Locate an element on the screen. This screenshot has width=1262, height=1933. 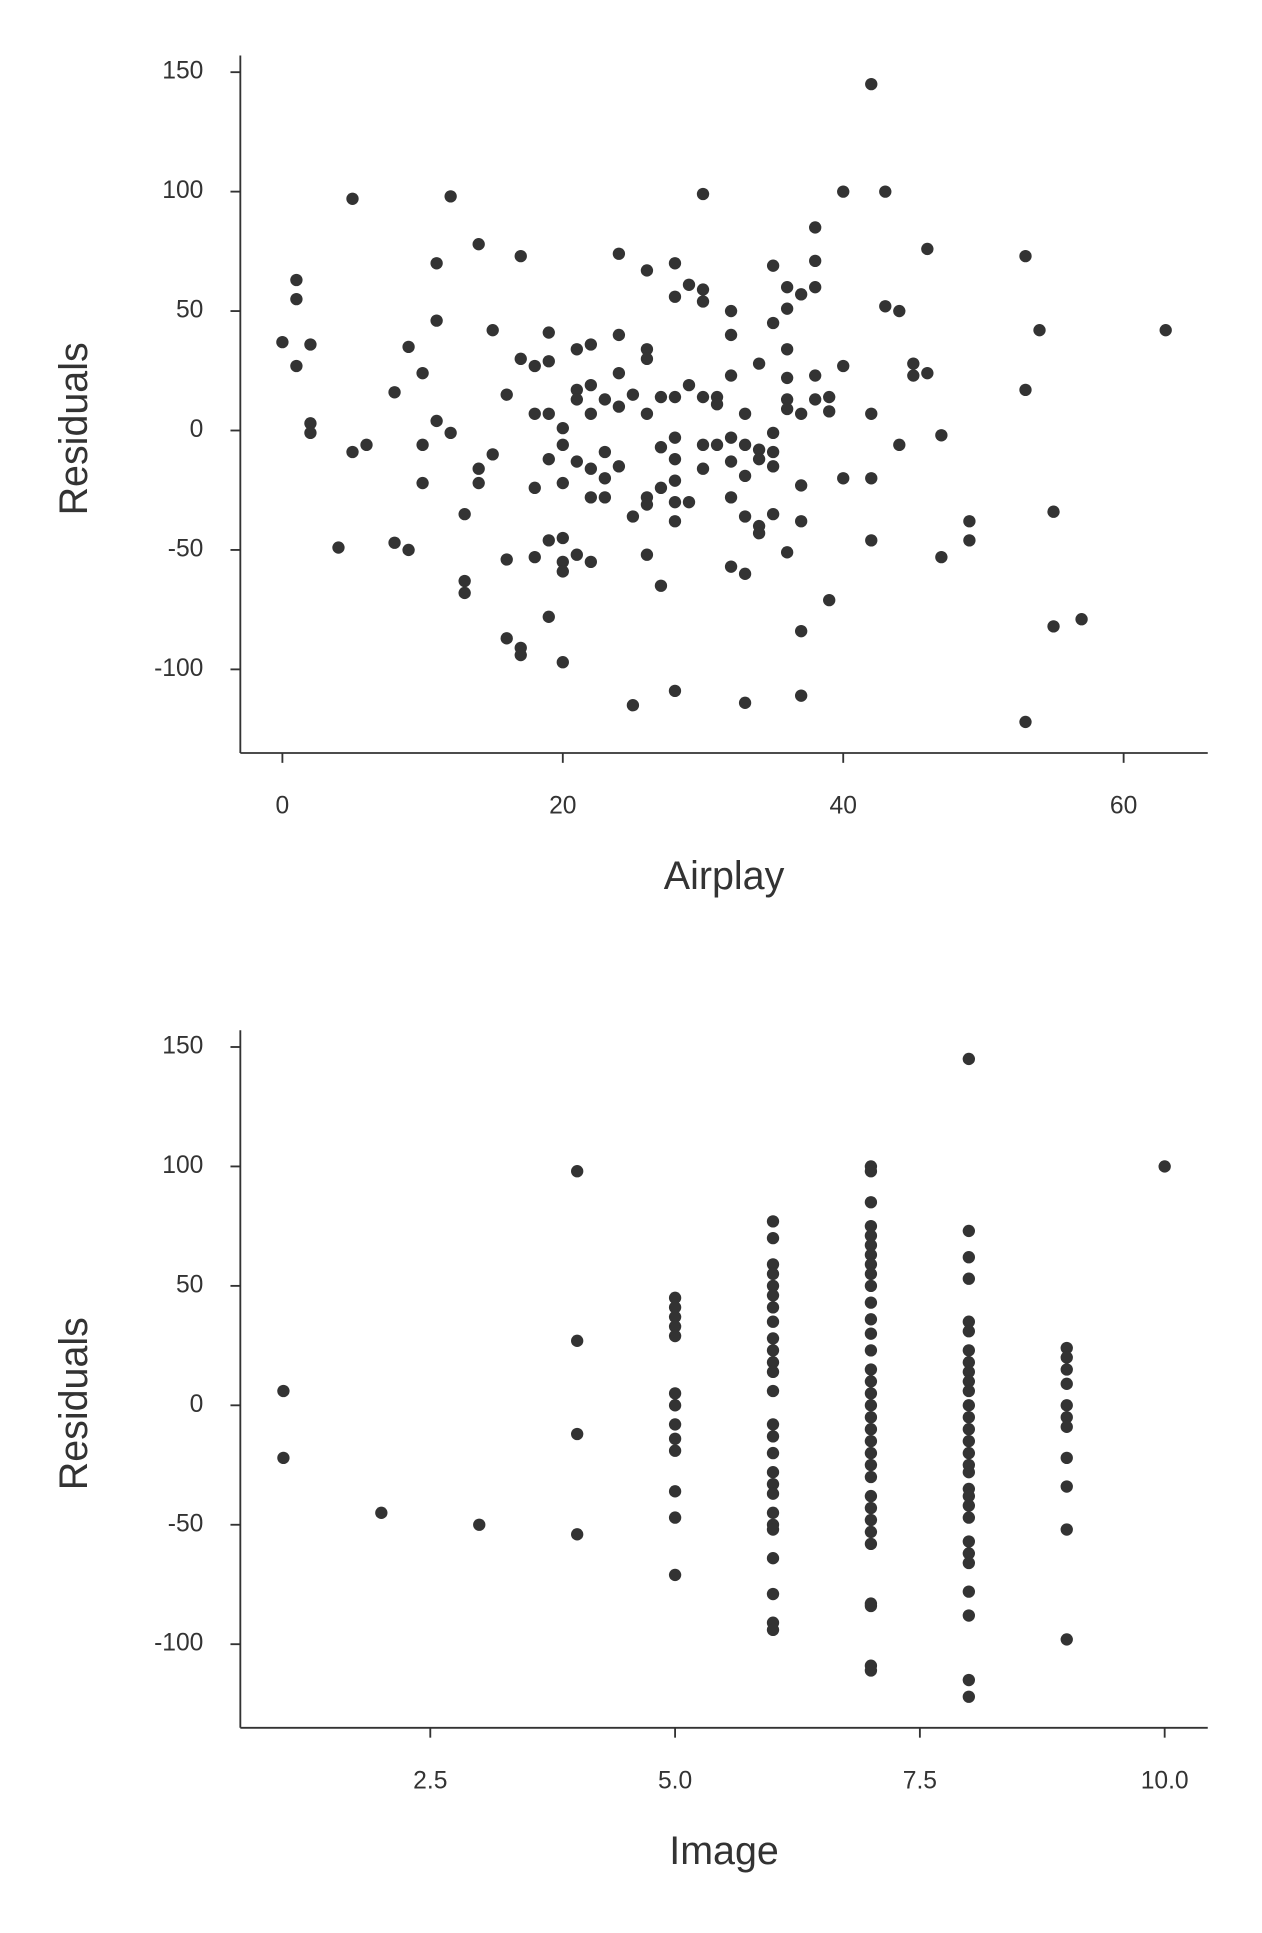
y-tick-label: -50 is located at coordinates (186, 548).